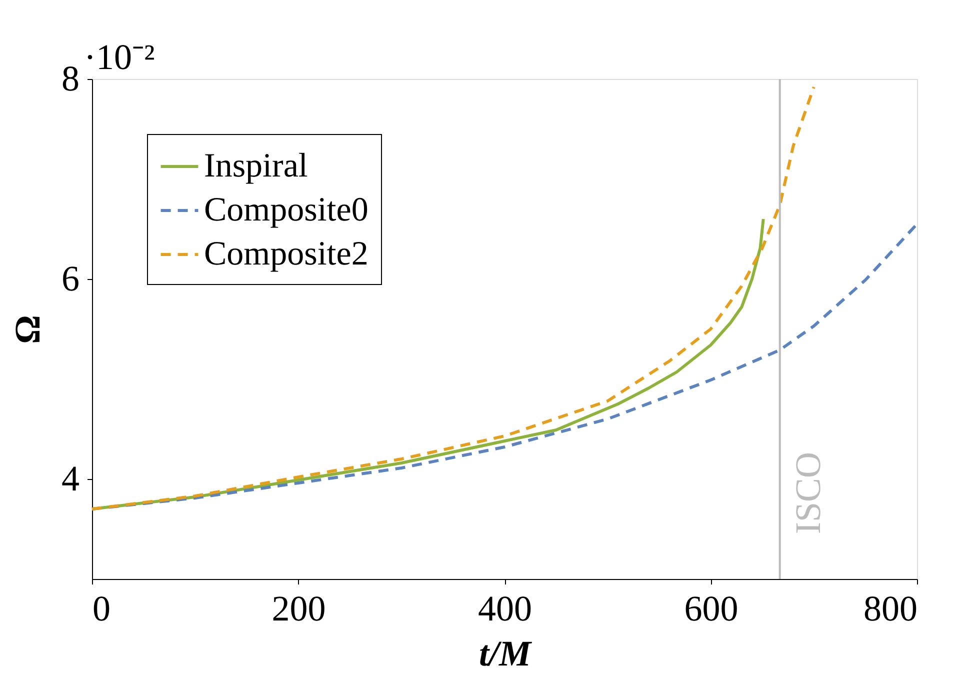 This screenshot has height=676, width=980. I want to click on y-tick-label: 6, so click(71, 278).